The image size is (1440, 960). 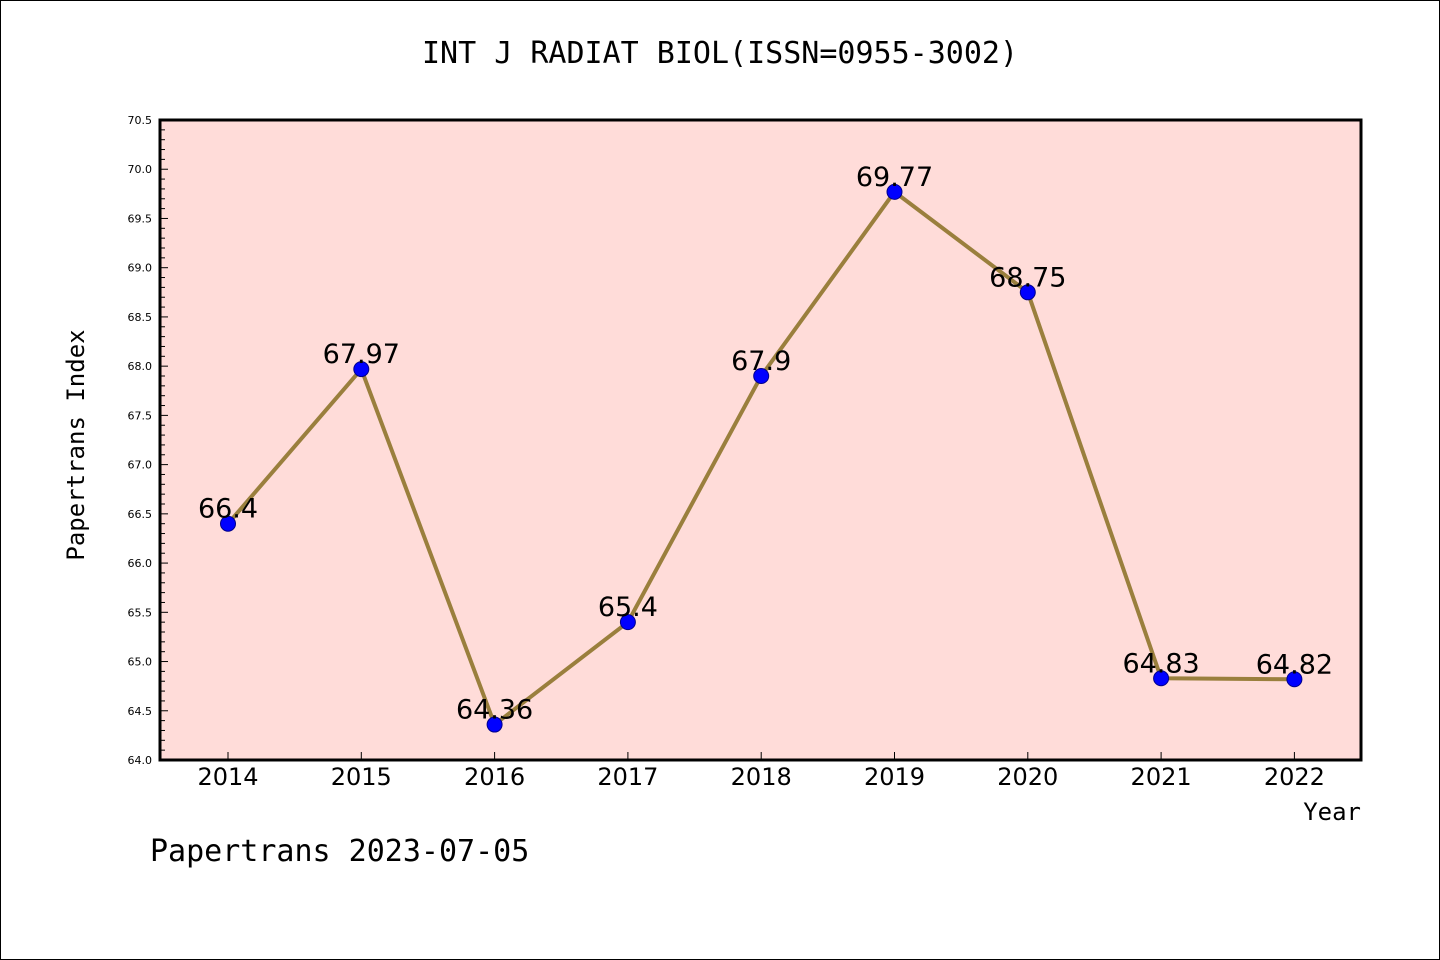 I want to click on x-tick-label: 2016, so click(x=494, y=777).